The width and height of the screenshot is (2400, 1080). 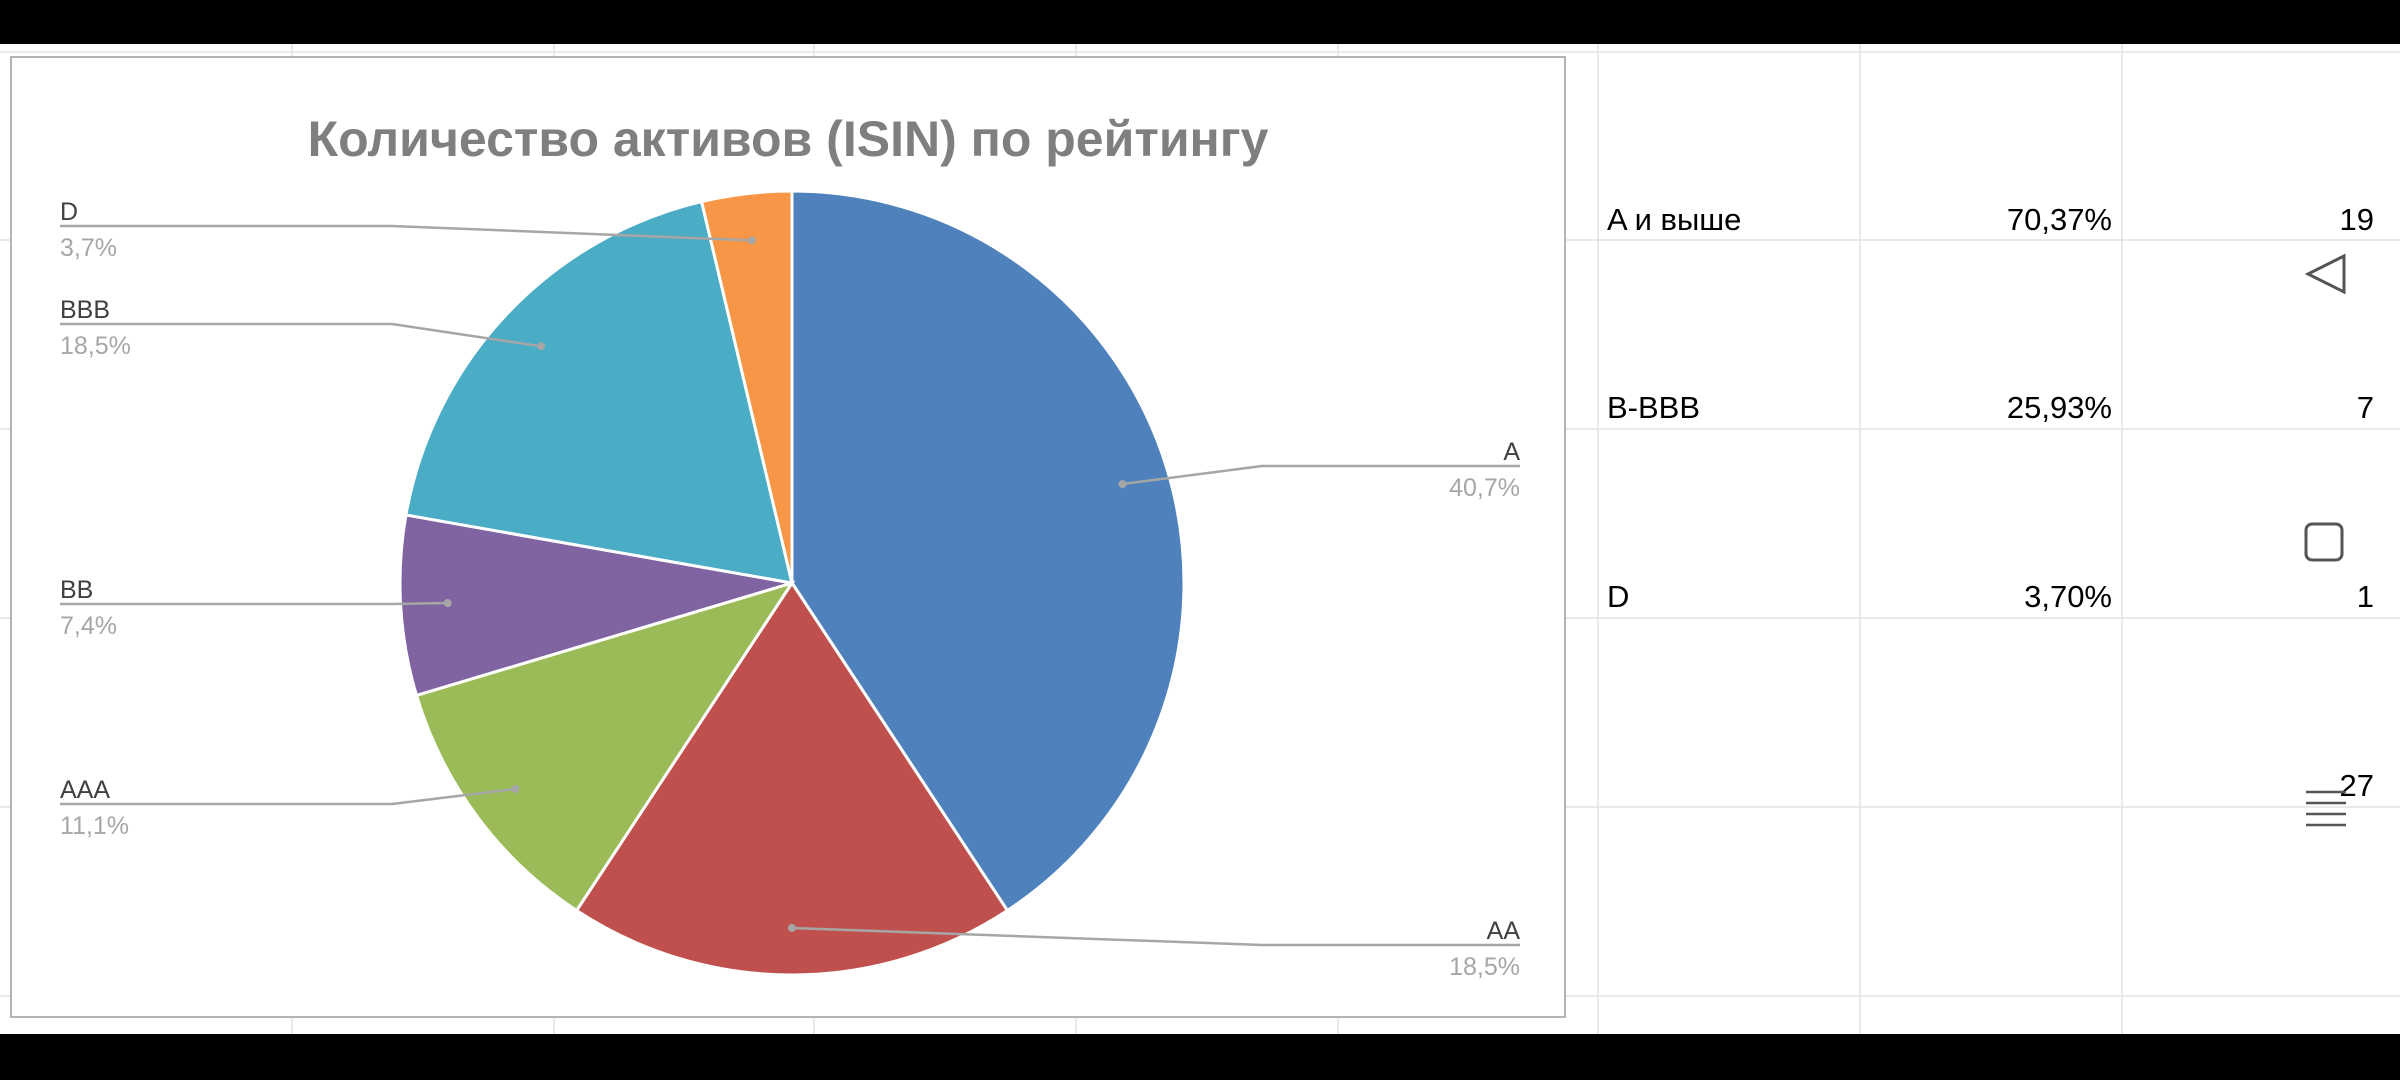 I want to click on data-label-percent-a: 40,7%, so click(x=1484, y=488).